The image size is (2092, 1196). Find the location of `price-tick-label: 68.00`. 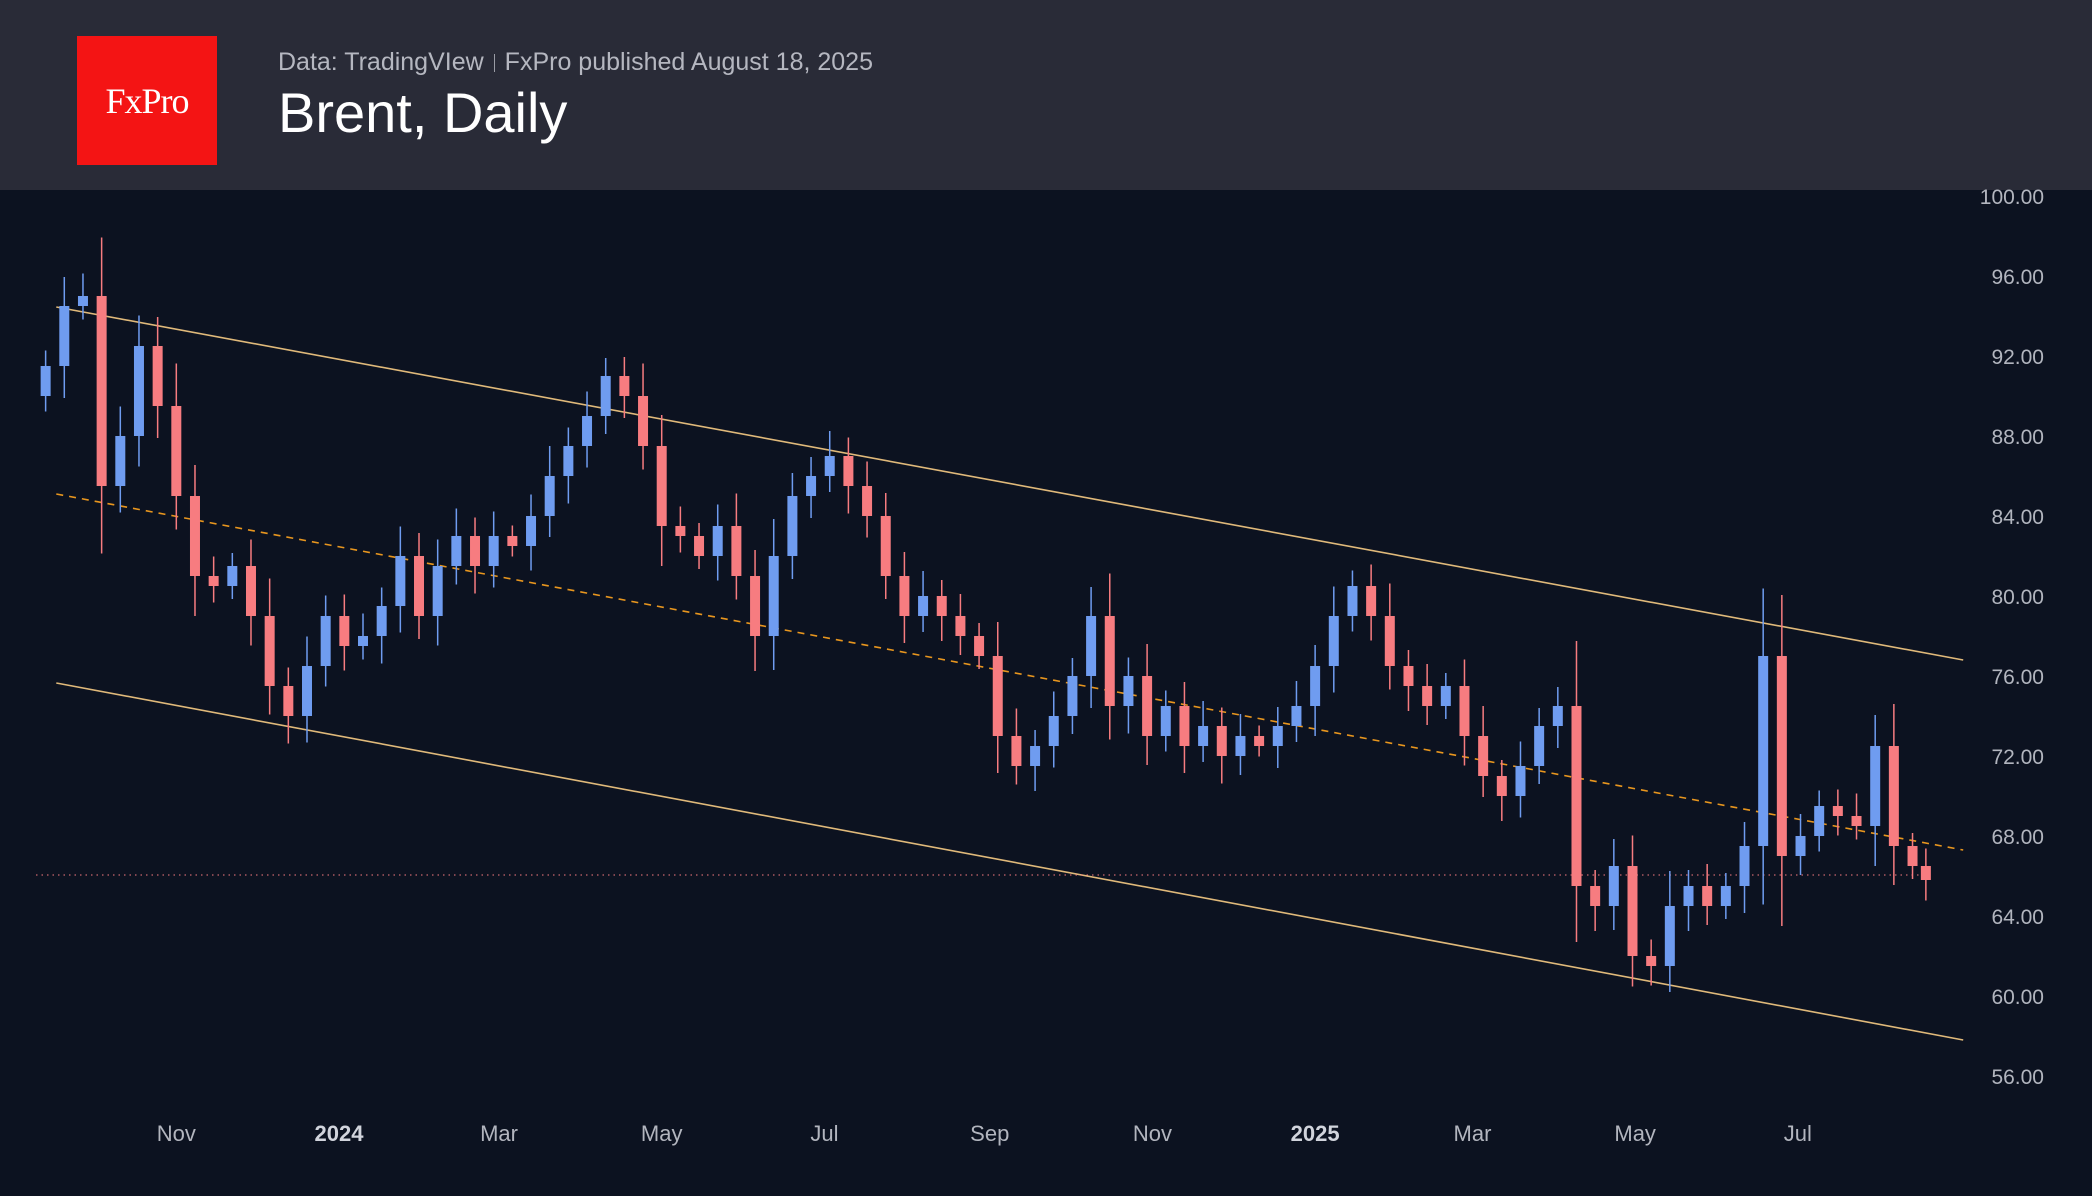

price-tick-label: 68.00 is located at coordinates (2017, 837).